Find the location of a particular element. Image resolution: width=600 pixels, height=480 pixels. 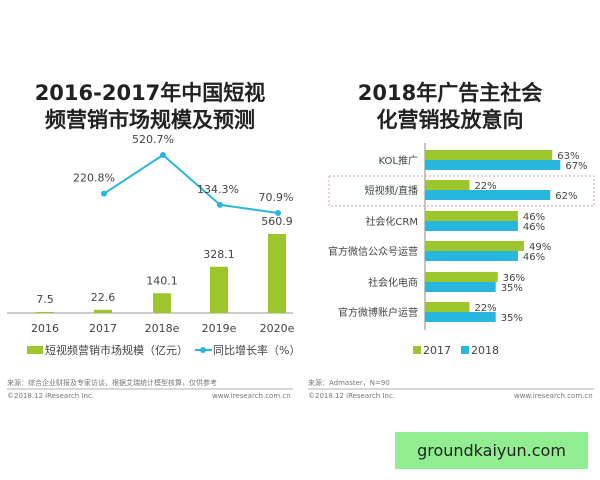

value-label: 67% is located at coordinates (576, 166).